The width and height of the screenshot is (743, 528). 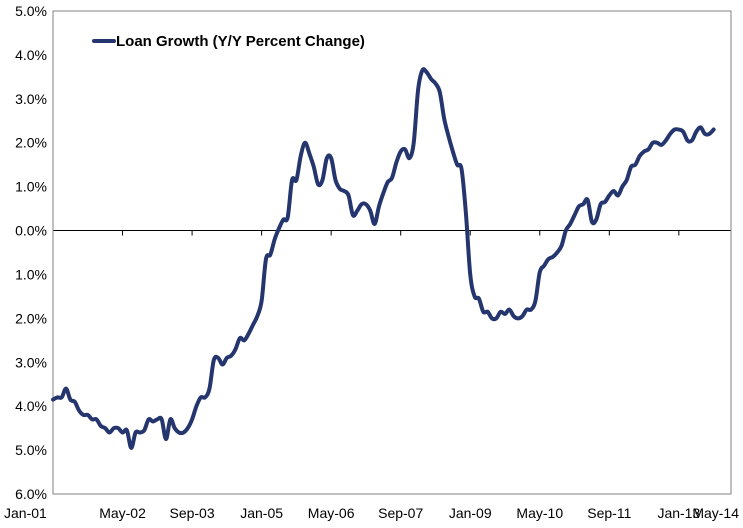 I want to click on x-tick-label: Sep-03, so click(x=191, y=513).